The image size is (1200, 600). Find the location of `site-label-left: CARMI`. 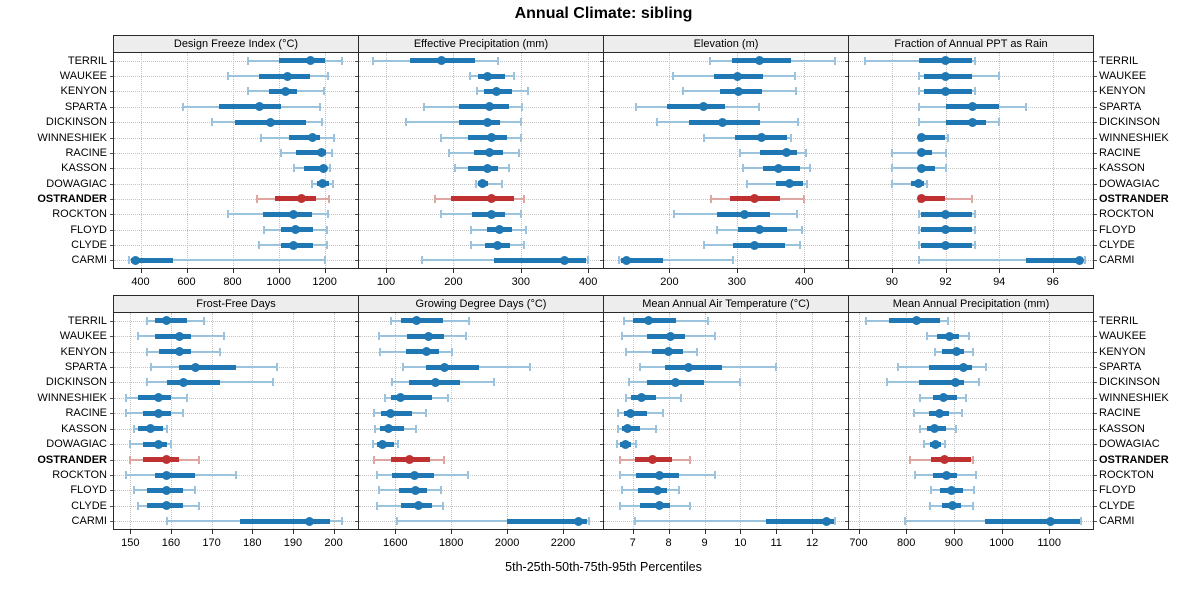

site-label-left: CARMI is located at coordinates (89, 521).